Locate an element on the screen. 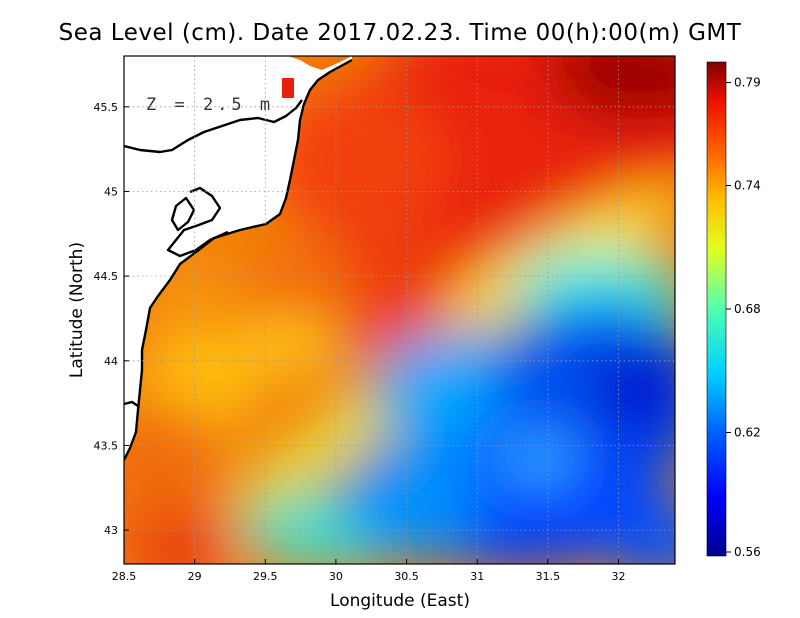 The height and width of the screenshot is (618, 800). colorbar-tick-label: 0.56 is located at coordinates (747, 552).